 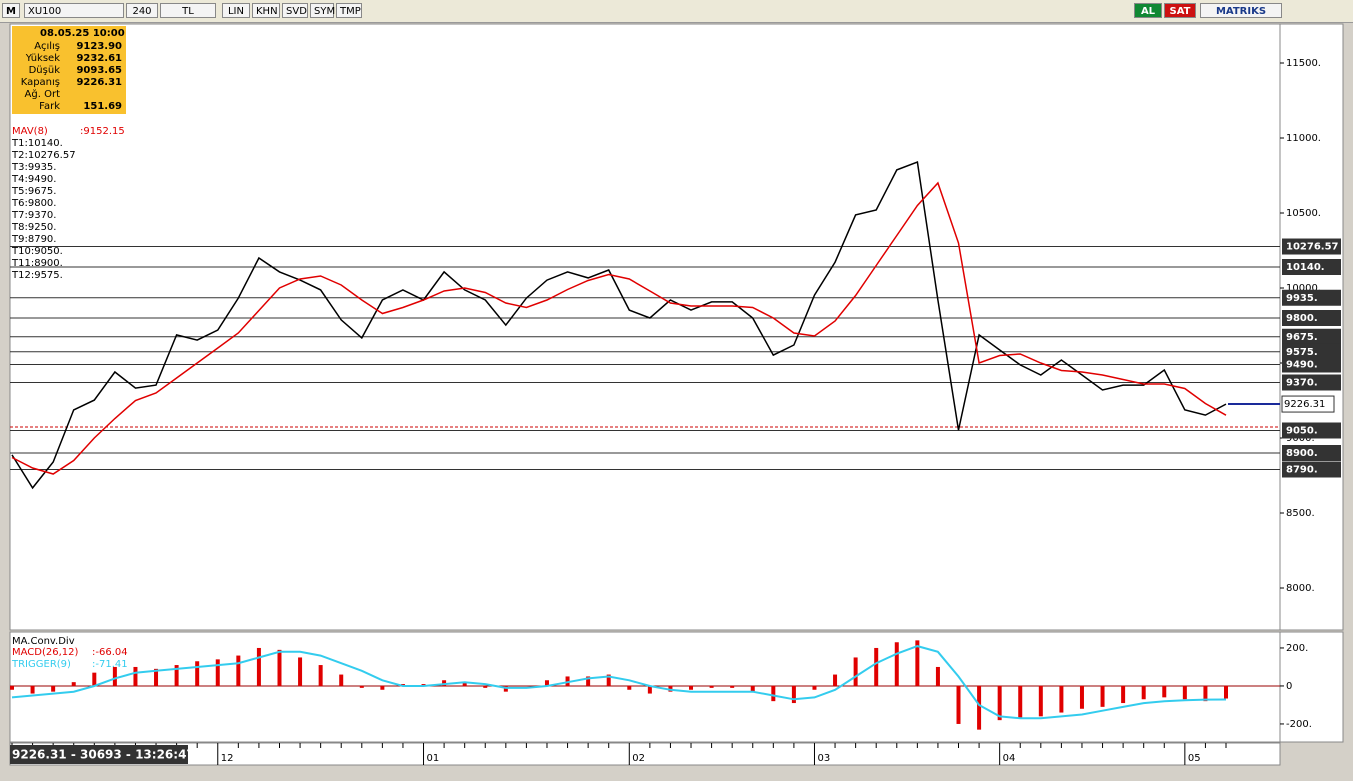 I want to click on info-label: Fark, so click(x=49, y=106).